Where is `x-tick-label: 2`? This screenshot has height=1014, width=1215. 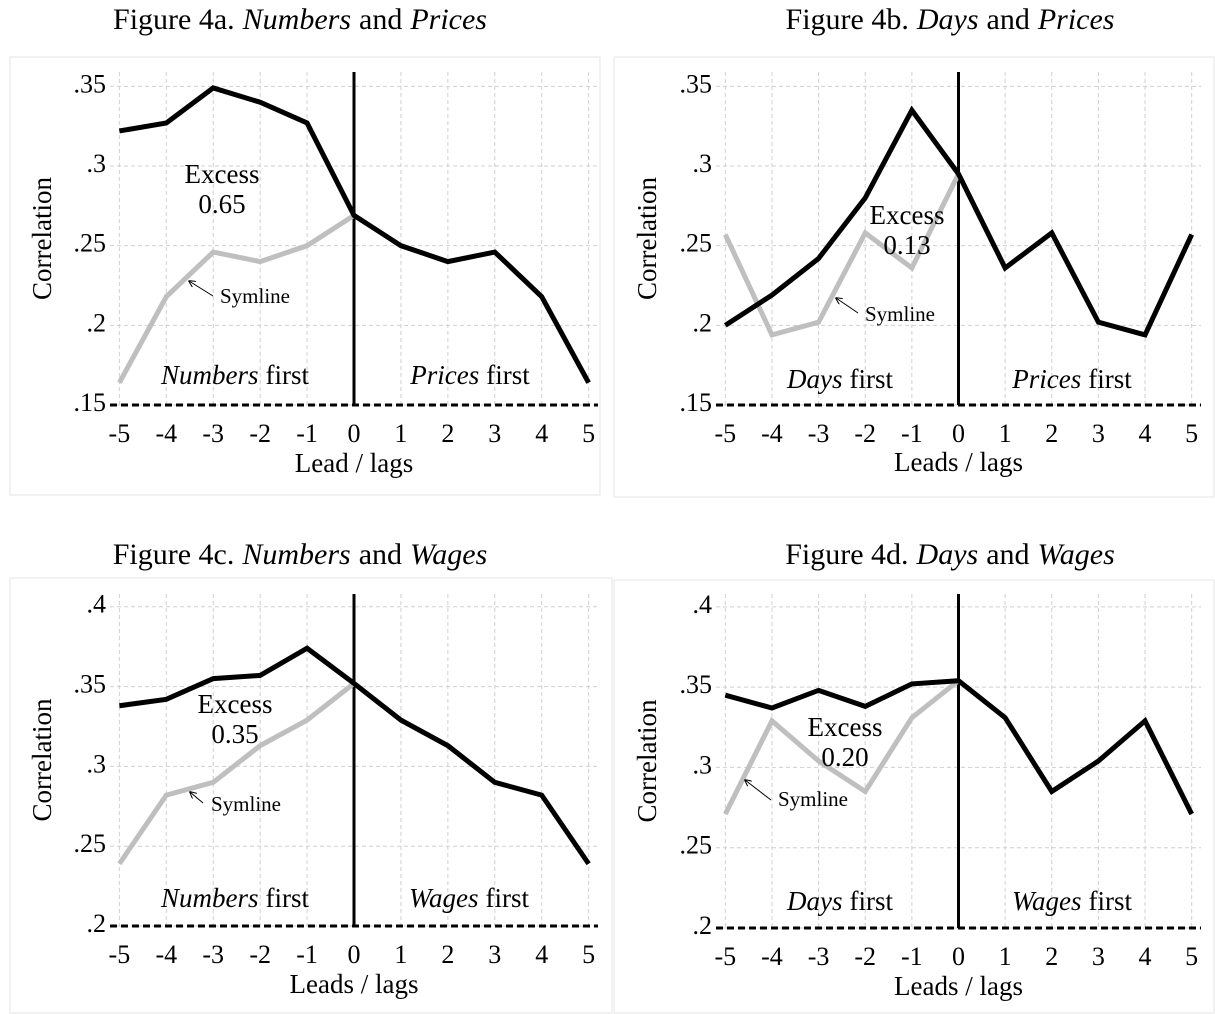 x-tick-label: 2 is located at coordinates (1051, 433).